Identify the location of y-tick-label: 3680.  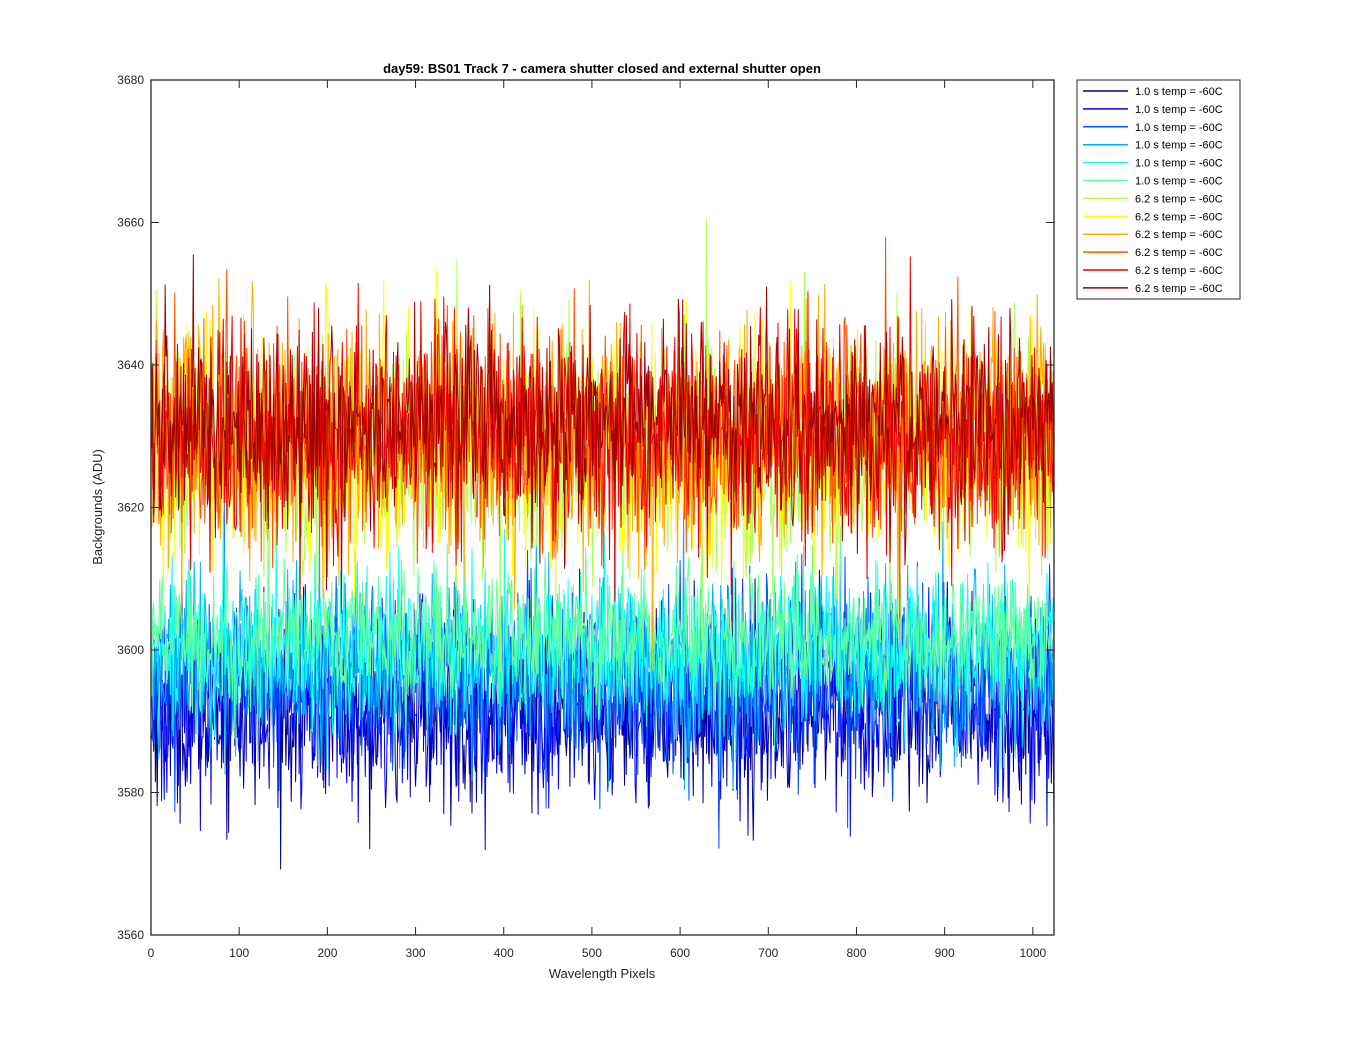
(130, 80).